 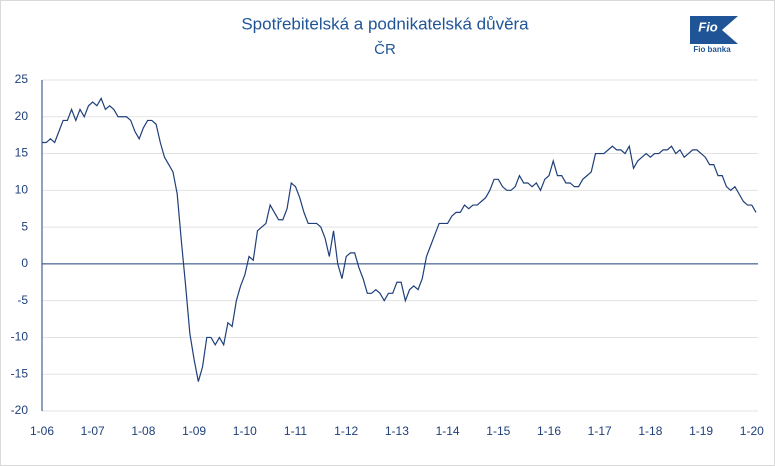 I want to click on y-tick-label: -10, so click(x=20, y=337).